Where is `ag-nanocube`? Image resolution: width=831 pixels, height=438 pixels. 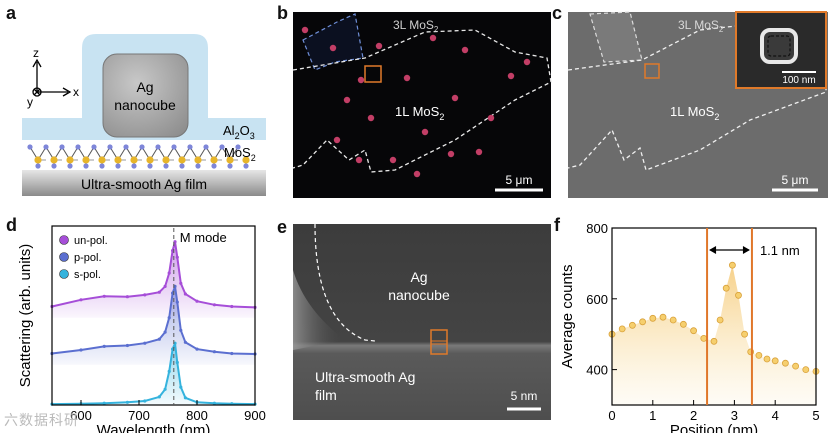 ag-nanocube is located at coordinates (145, 95).